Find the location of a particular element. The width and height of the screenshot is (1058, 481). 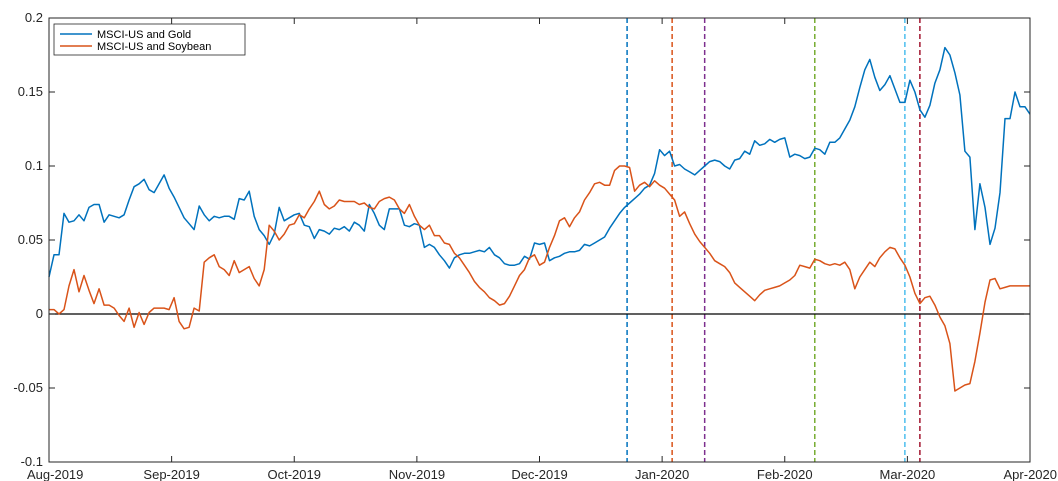

y-tick-label: 0.2 is located at coordinates (34, 17).